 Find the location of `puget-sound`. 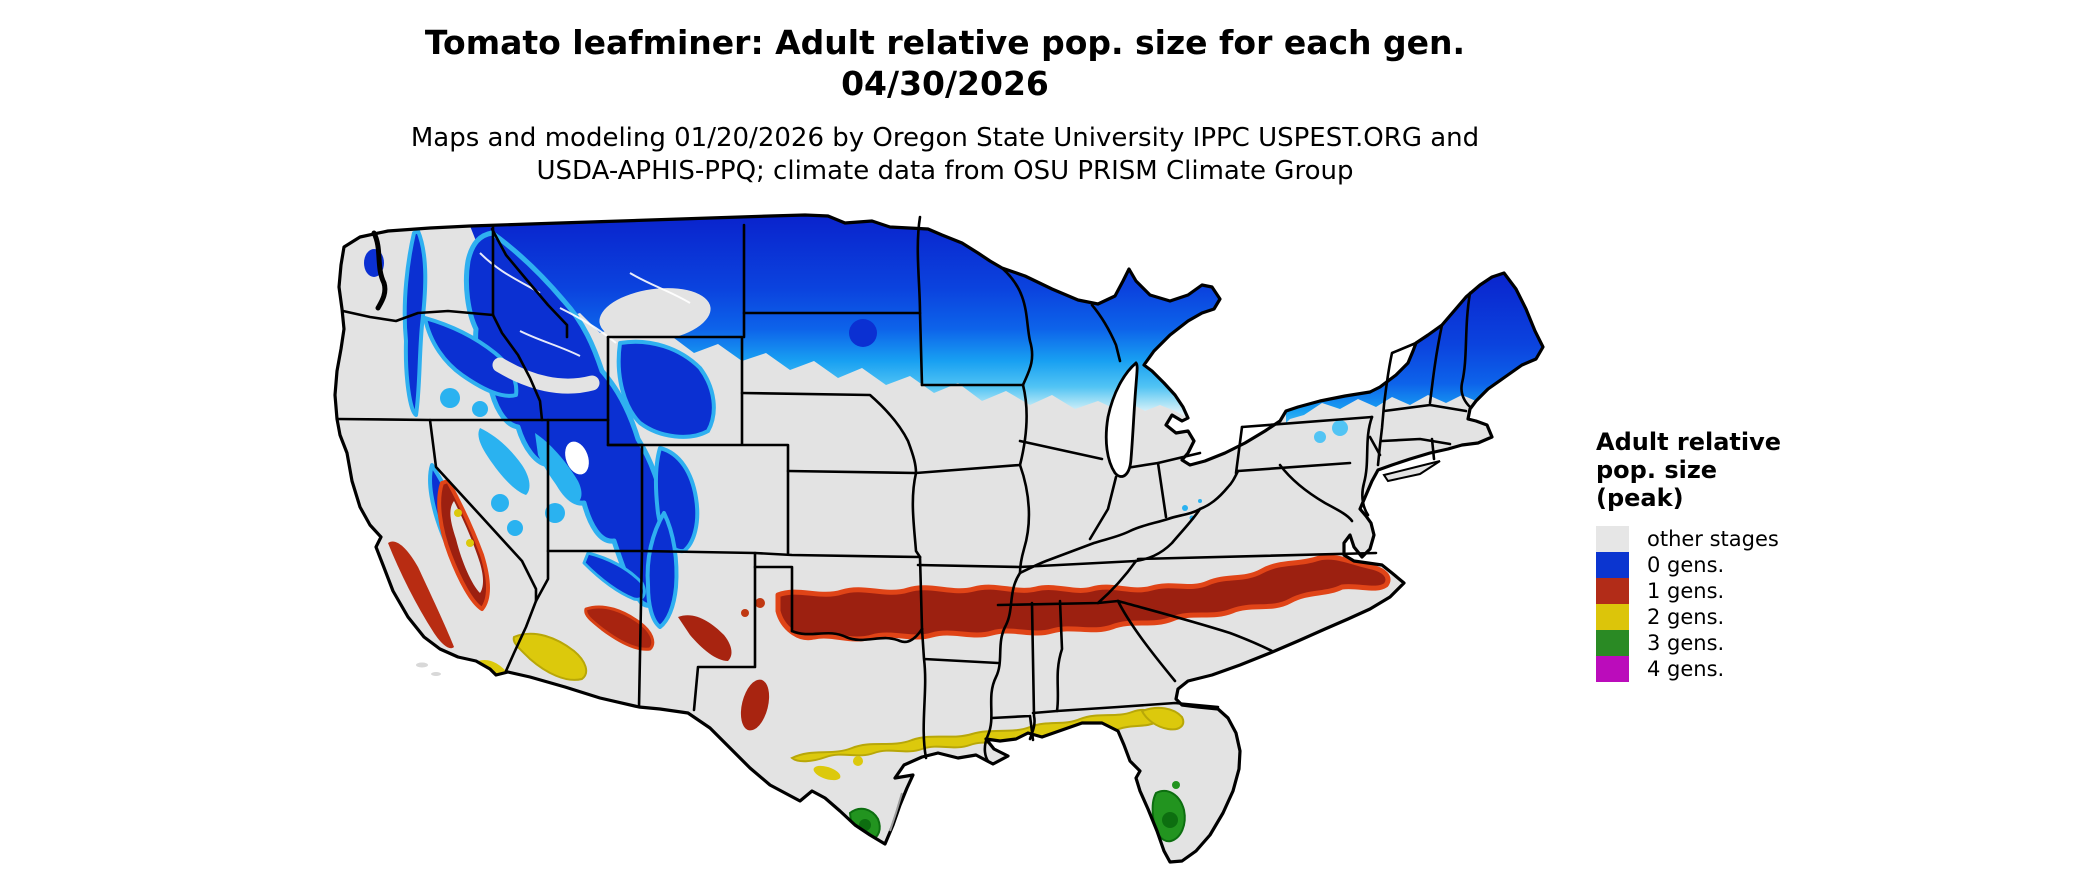

puget-sound is located at coordinates (379, 270).